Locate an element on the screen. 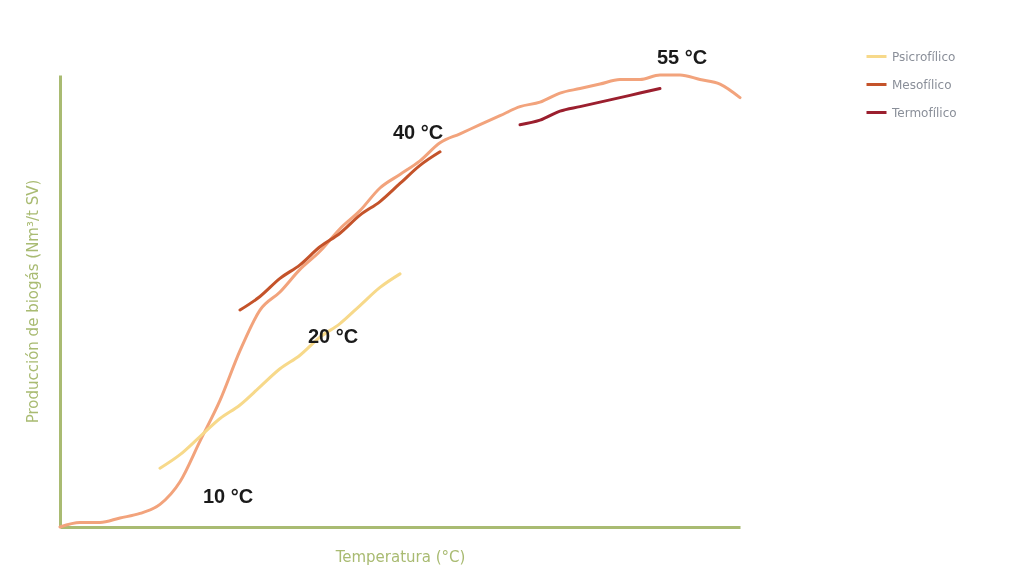 This screenshot has width=1026, height=576. y-axis-title: Producción de biogás (Nm³/t SV) is located at coordinates (32, 301).